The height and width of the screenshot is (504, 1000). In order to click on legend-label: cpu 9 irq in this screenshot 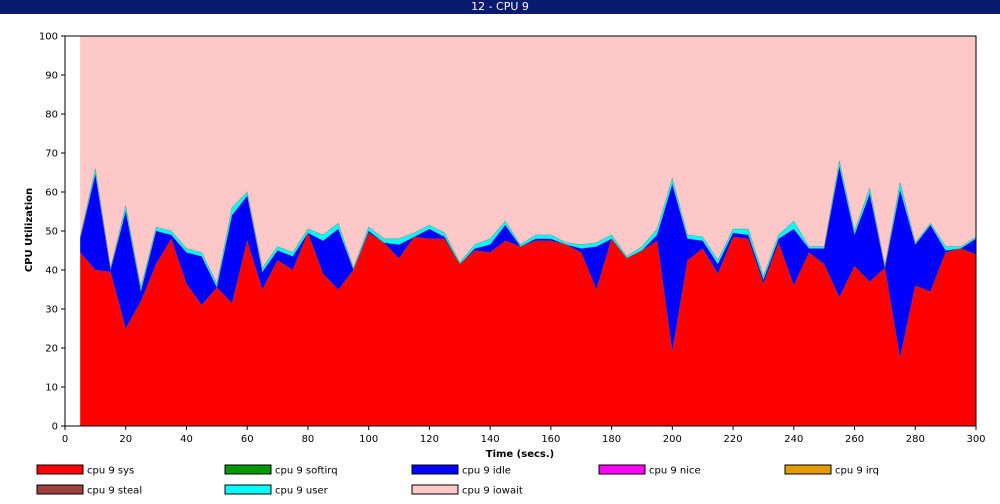, I will do `click(857, 471)`.